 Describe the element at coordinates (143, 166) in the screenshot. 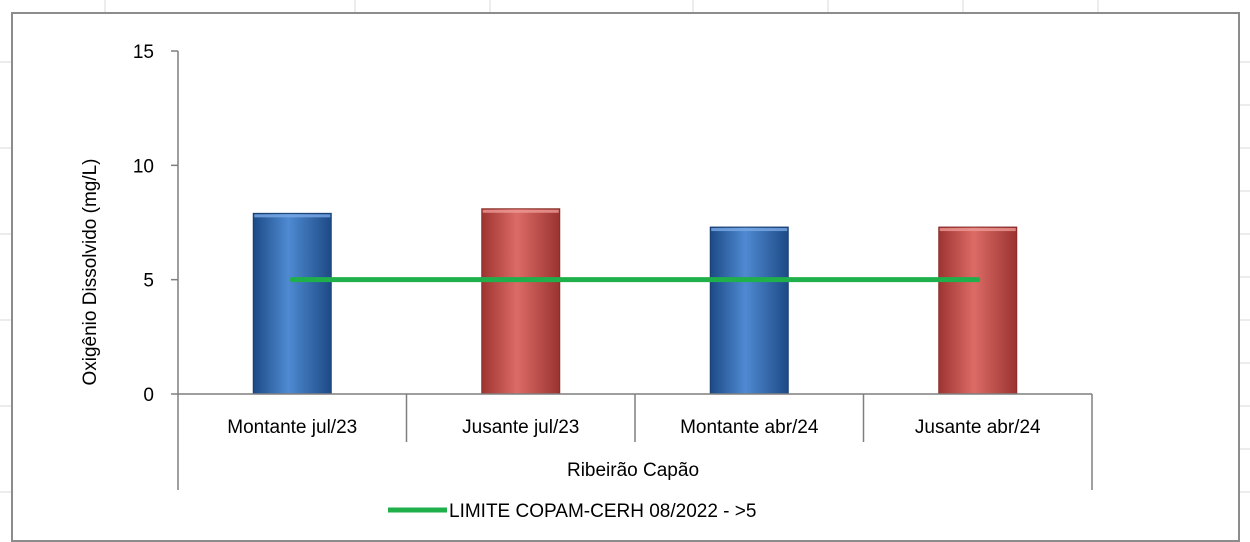

I see `y-tick-label: 10` at that location.